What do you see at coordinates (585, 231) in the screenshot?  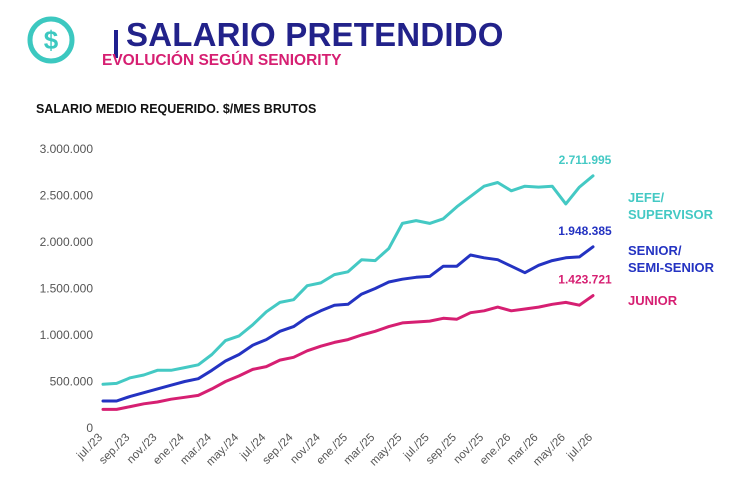 I see `data-label-senior: 1.948.385` at bounding box center [585, 231].